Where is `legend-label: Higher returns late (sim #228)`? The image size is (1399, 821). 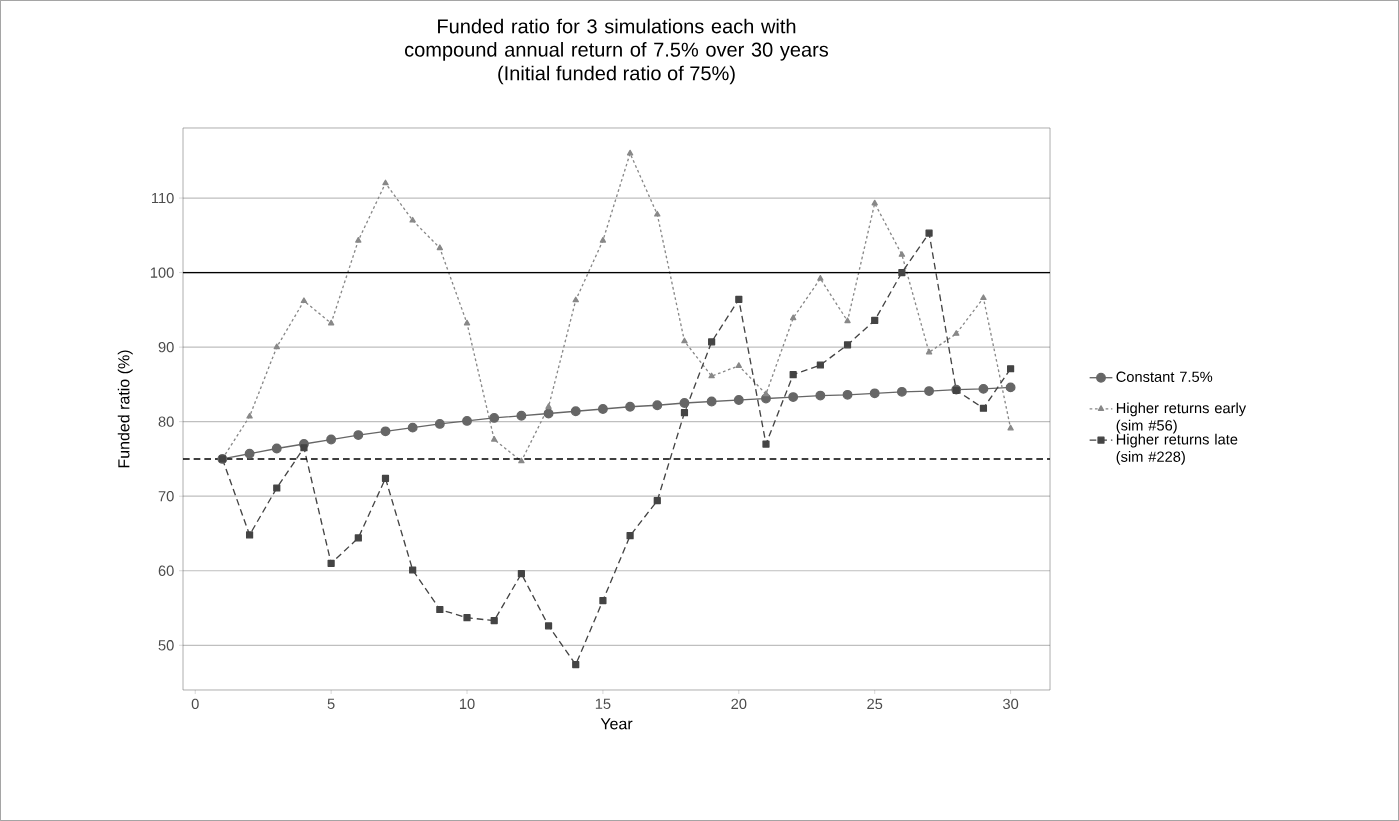
legend-label: Higher returns late (sim #228) is located at coordinates (1177, 449).